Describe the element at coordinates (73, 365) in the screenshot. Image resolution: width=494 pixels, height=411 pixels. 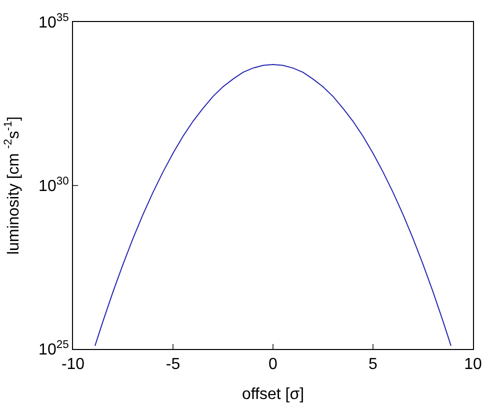
I see `x-tick-label: -10` at that location.